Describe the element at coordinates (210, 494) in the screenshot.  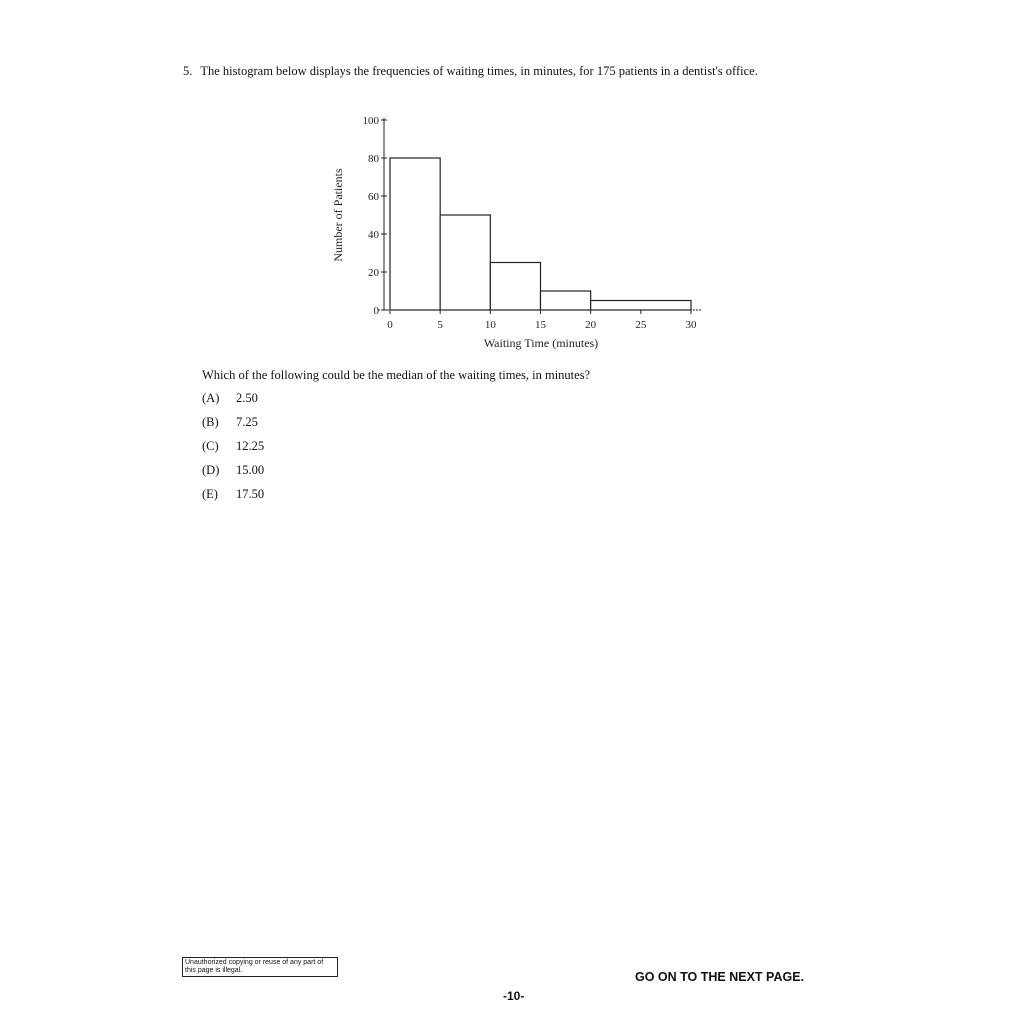
I see `choice-letter: (E)` at that location.